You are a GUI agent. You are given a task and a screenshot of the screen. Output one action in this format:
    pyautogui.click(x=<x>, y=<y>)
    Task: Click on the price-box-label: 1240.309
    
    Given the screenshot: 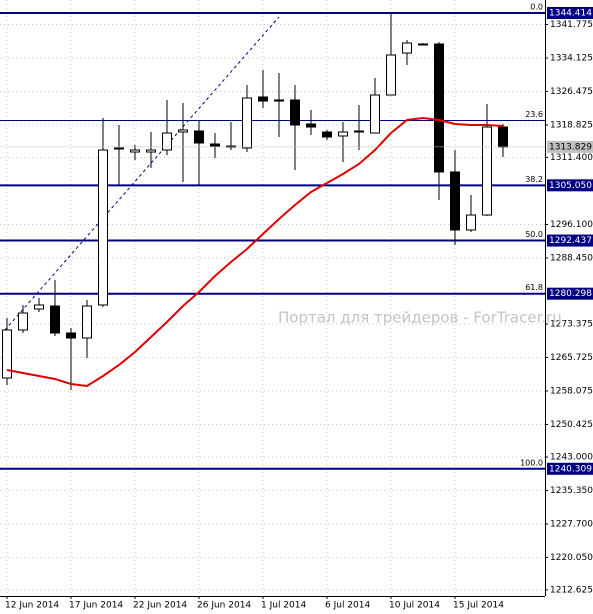 What is the action you would take?
    pyautogui.click(x=570, y=469)
    